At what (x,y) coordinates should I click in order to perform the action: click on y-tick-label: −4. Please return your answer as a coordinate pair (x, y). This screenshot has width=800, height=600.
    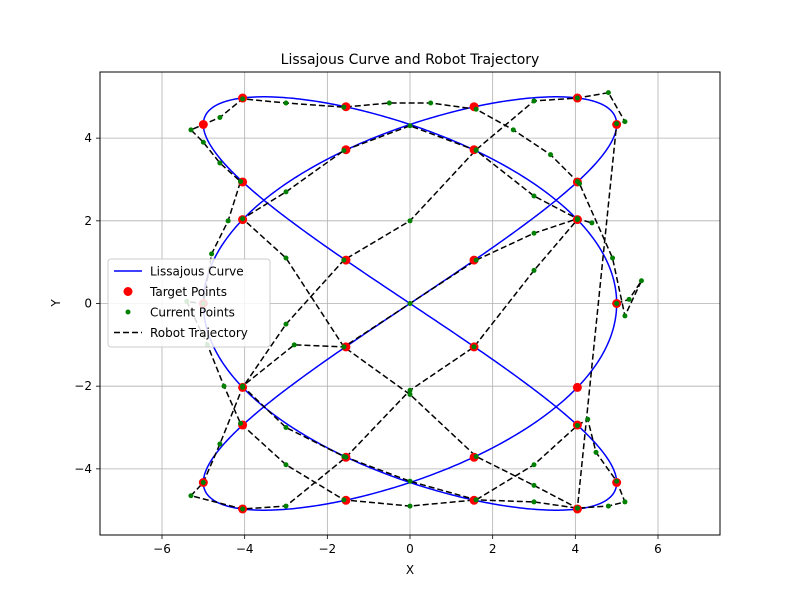
    Looking at the image, I should click on (83, 469).